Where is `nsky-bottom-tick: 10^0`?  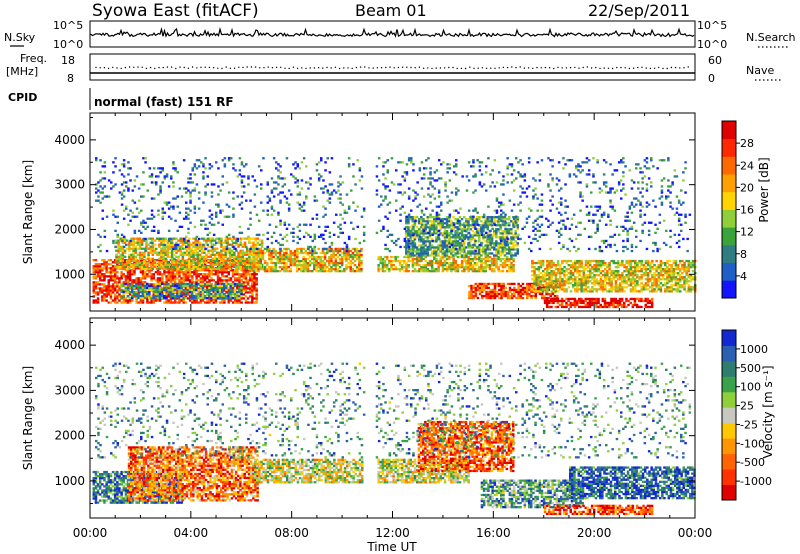 nsky-bottom-tick: 10^0 is located at coordinates (68, 44).